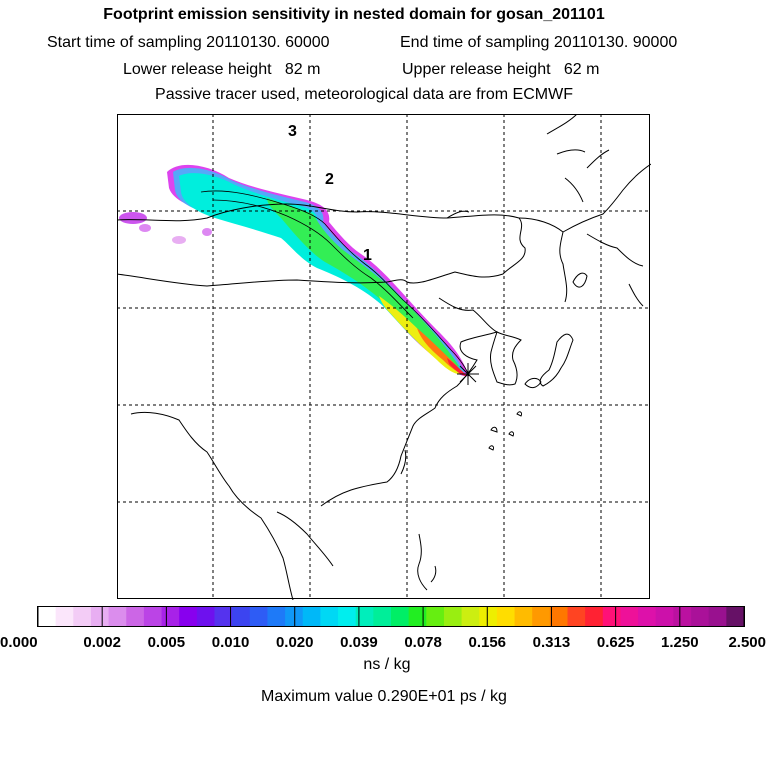 This screenshot has height=768, width=768. Describe the element at coordinates (295, 642) in the screenshot. I see `colorbar-tick-label: 0.020` at that location.